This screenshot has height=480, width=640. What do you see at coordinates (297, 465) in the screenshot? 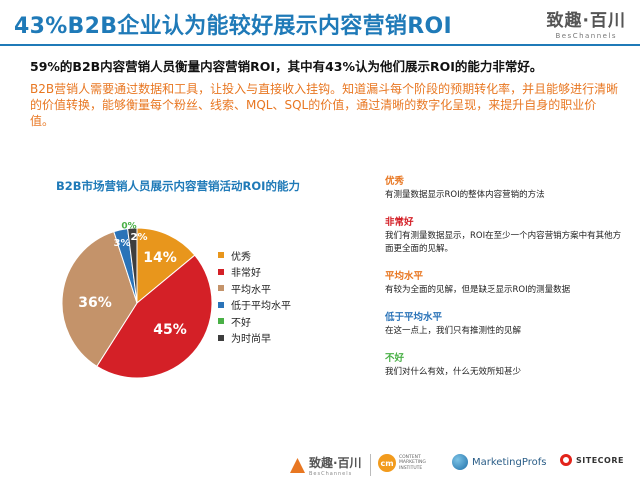
I see `beschannels-mark-icon` at bounding box center [297, 465].